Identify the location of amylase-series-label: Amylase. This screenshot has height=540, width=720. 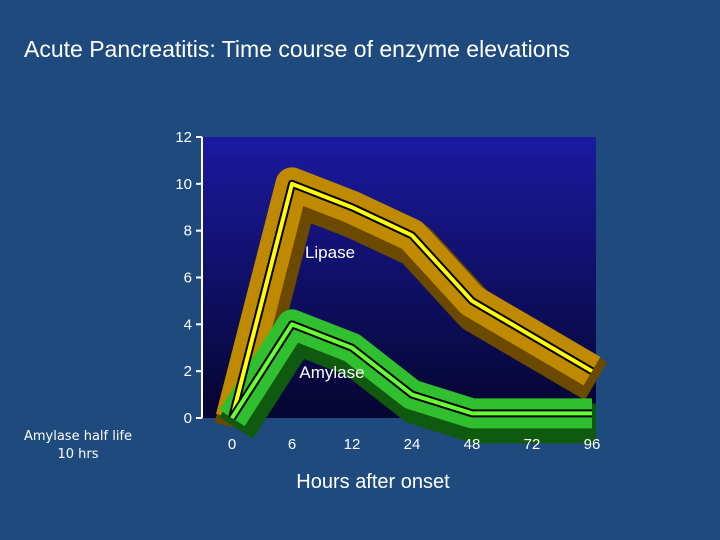
(331, 372).